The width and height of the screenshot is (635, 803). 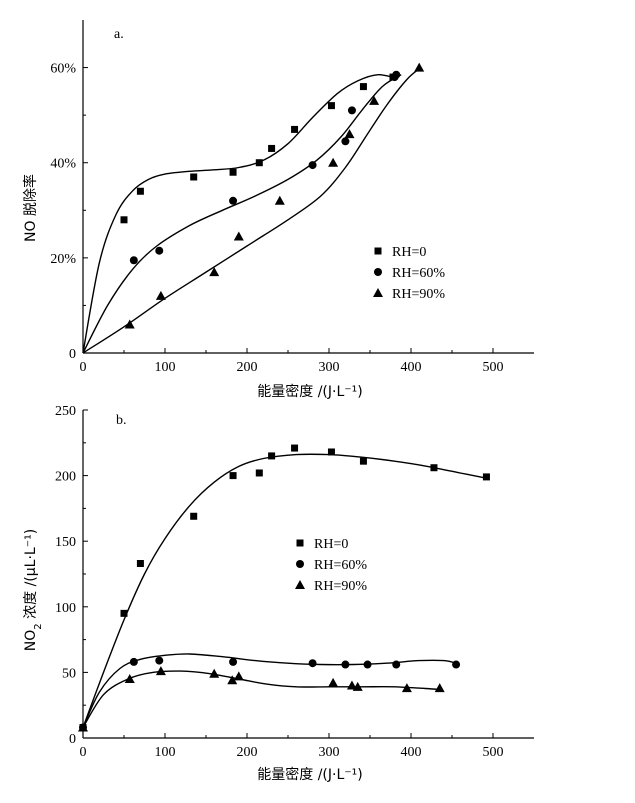 What do you see at coordinates (83, 752) in the screenshot?
I see `chart-b-x-tick-label: 0` at bounding box center [83, 752].